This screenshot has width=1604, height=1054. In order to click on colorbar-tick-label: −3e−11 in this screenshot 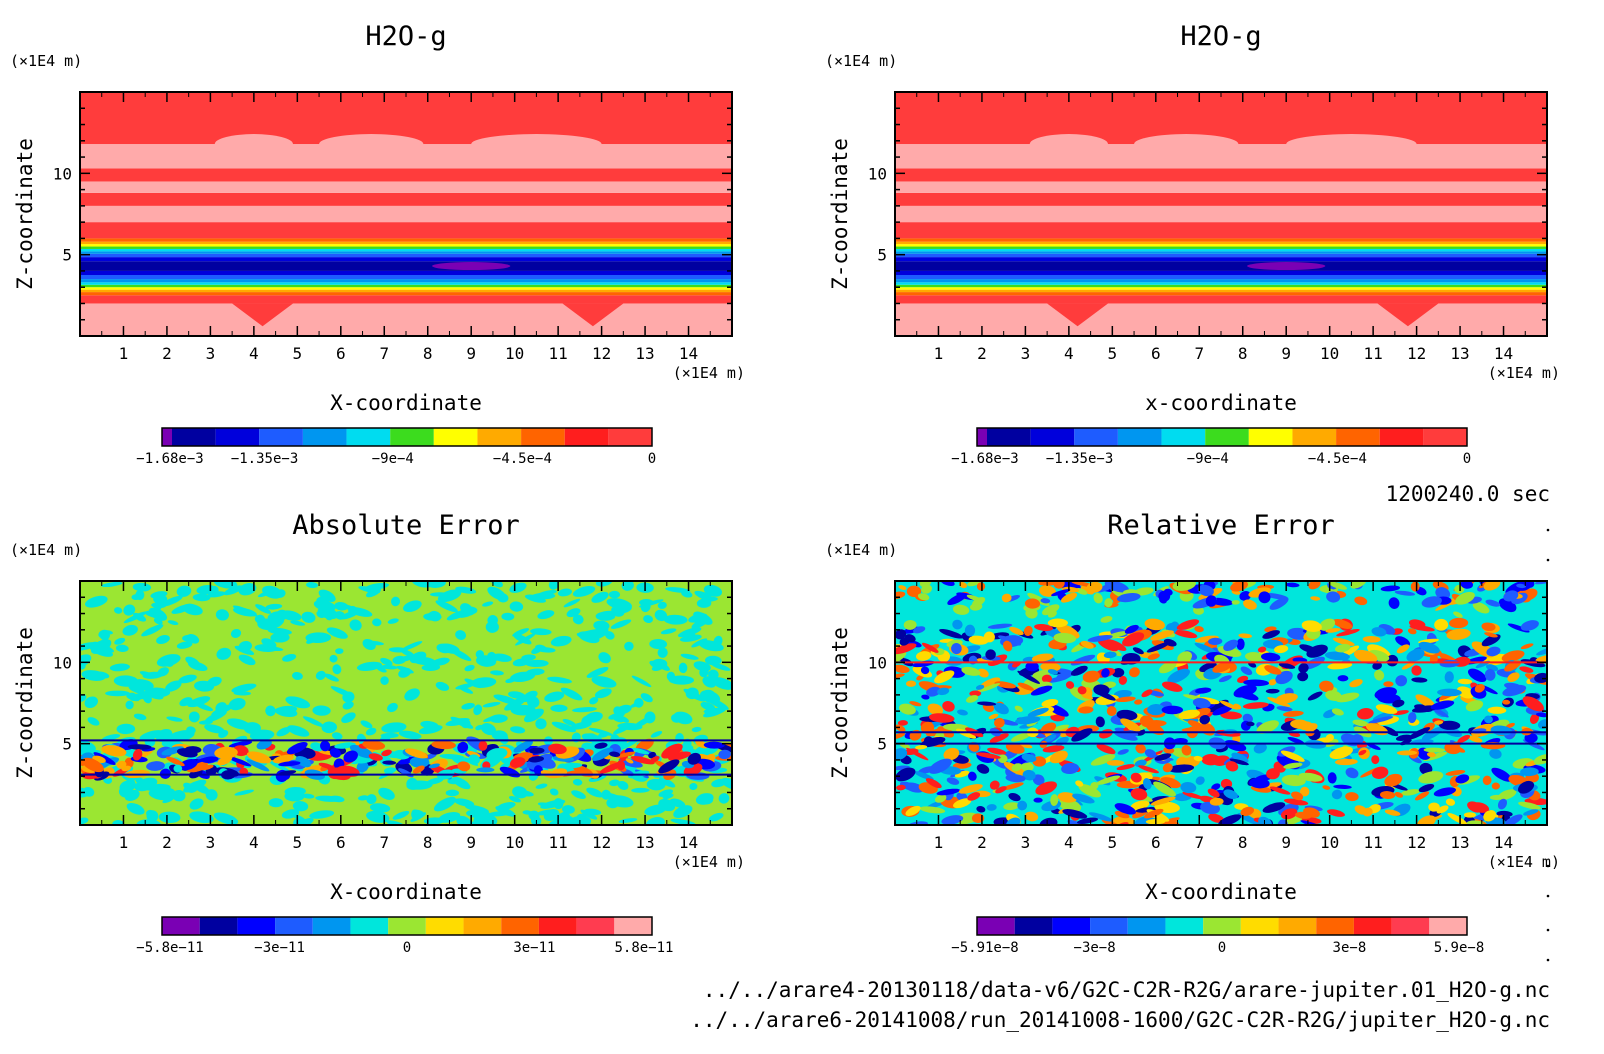, I will do `click(279, 948)`.